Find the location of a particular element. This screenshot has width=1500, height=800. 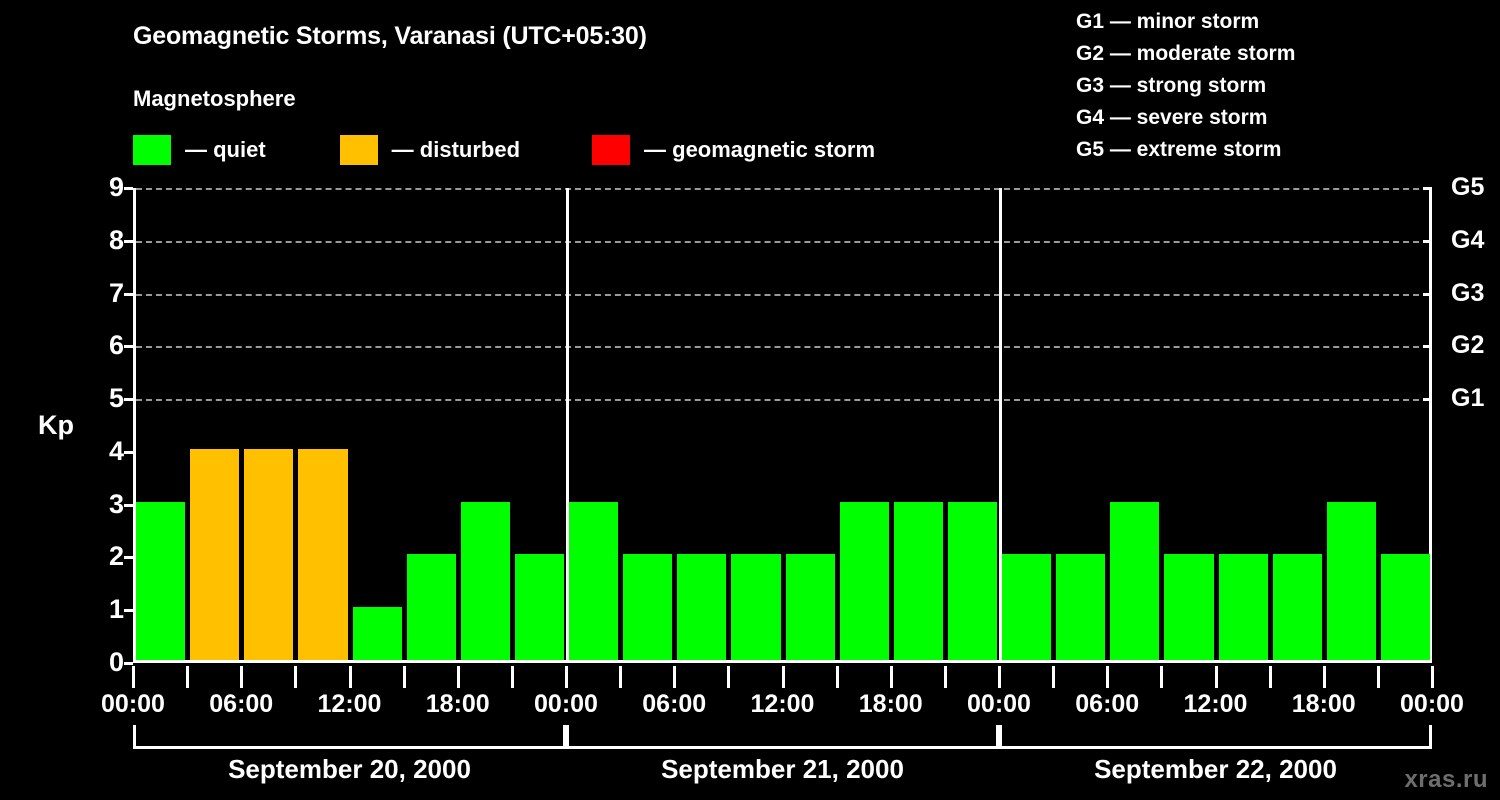

legend-label-disturbed: — disturbed is located at coordinates (456, 149).